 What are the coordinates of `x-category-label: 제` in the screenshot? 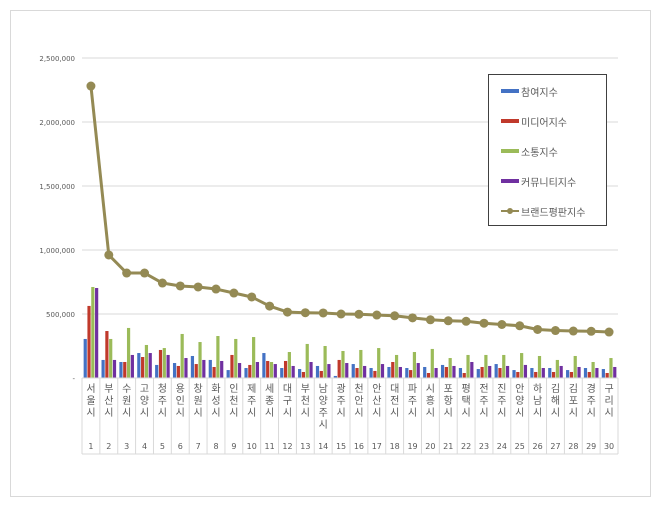 It's located at (251, 389).